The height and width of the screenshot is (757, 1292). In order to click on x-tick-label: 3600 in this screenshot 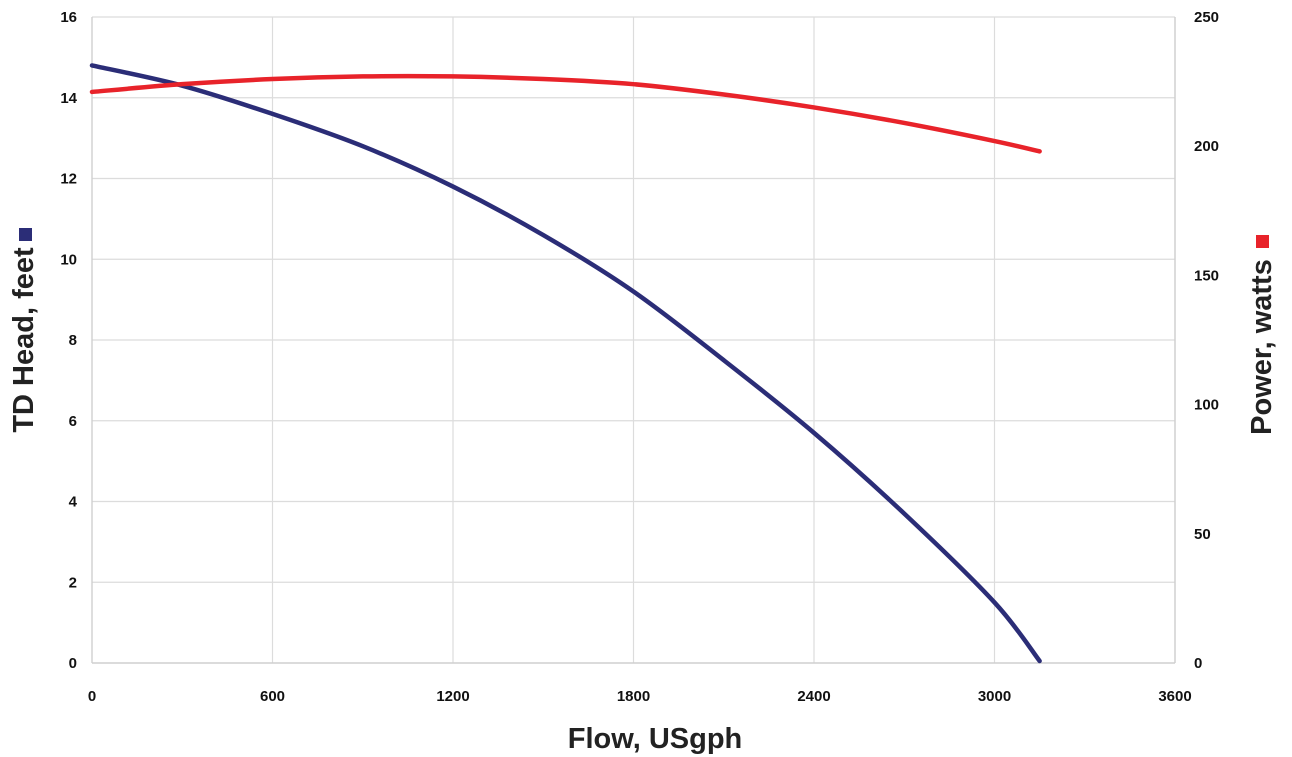, I will do `click(1174, 696)`.